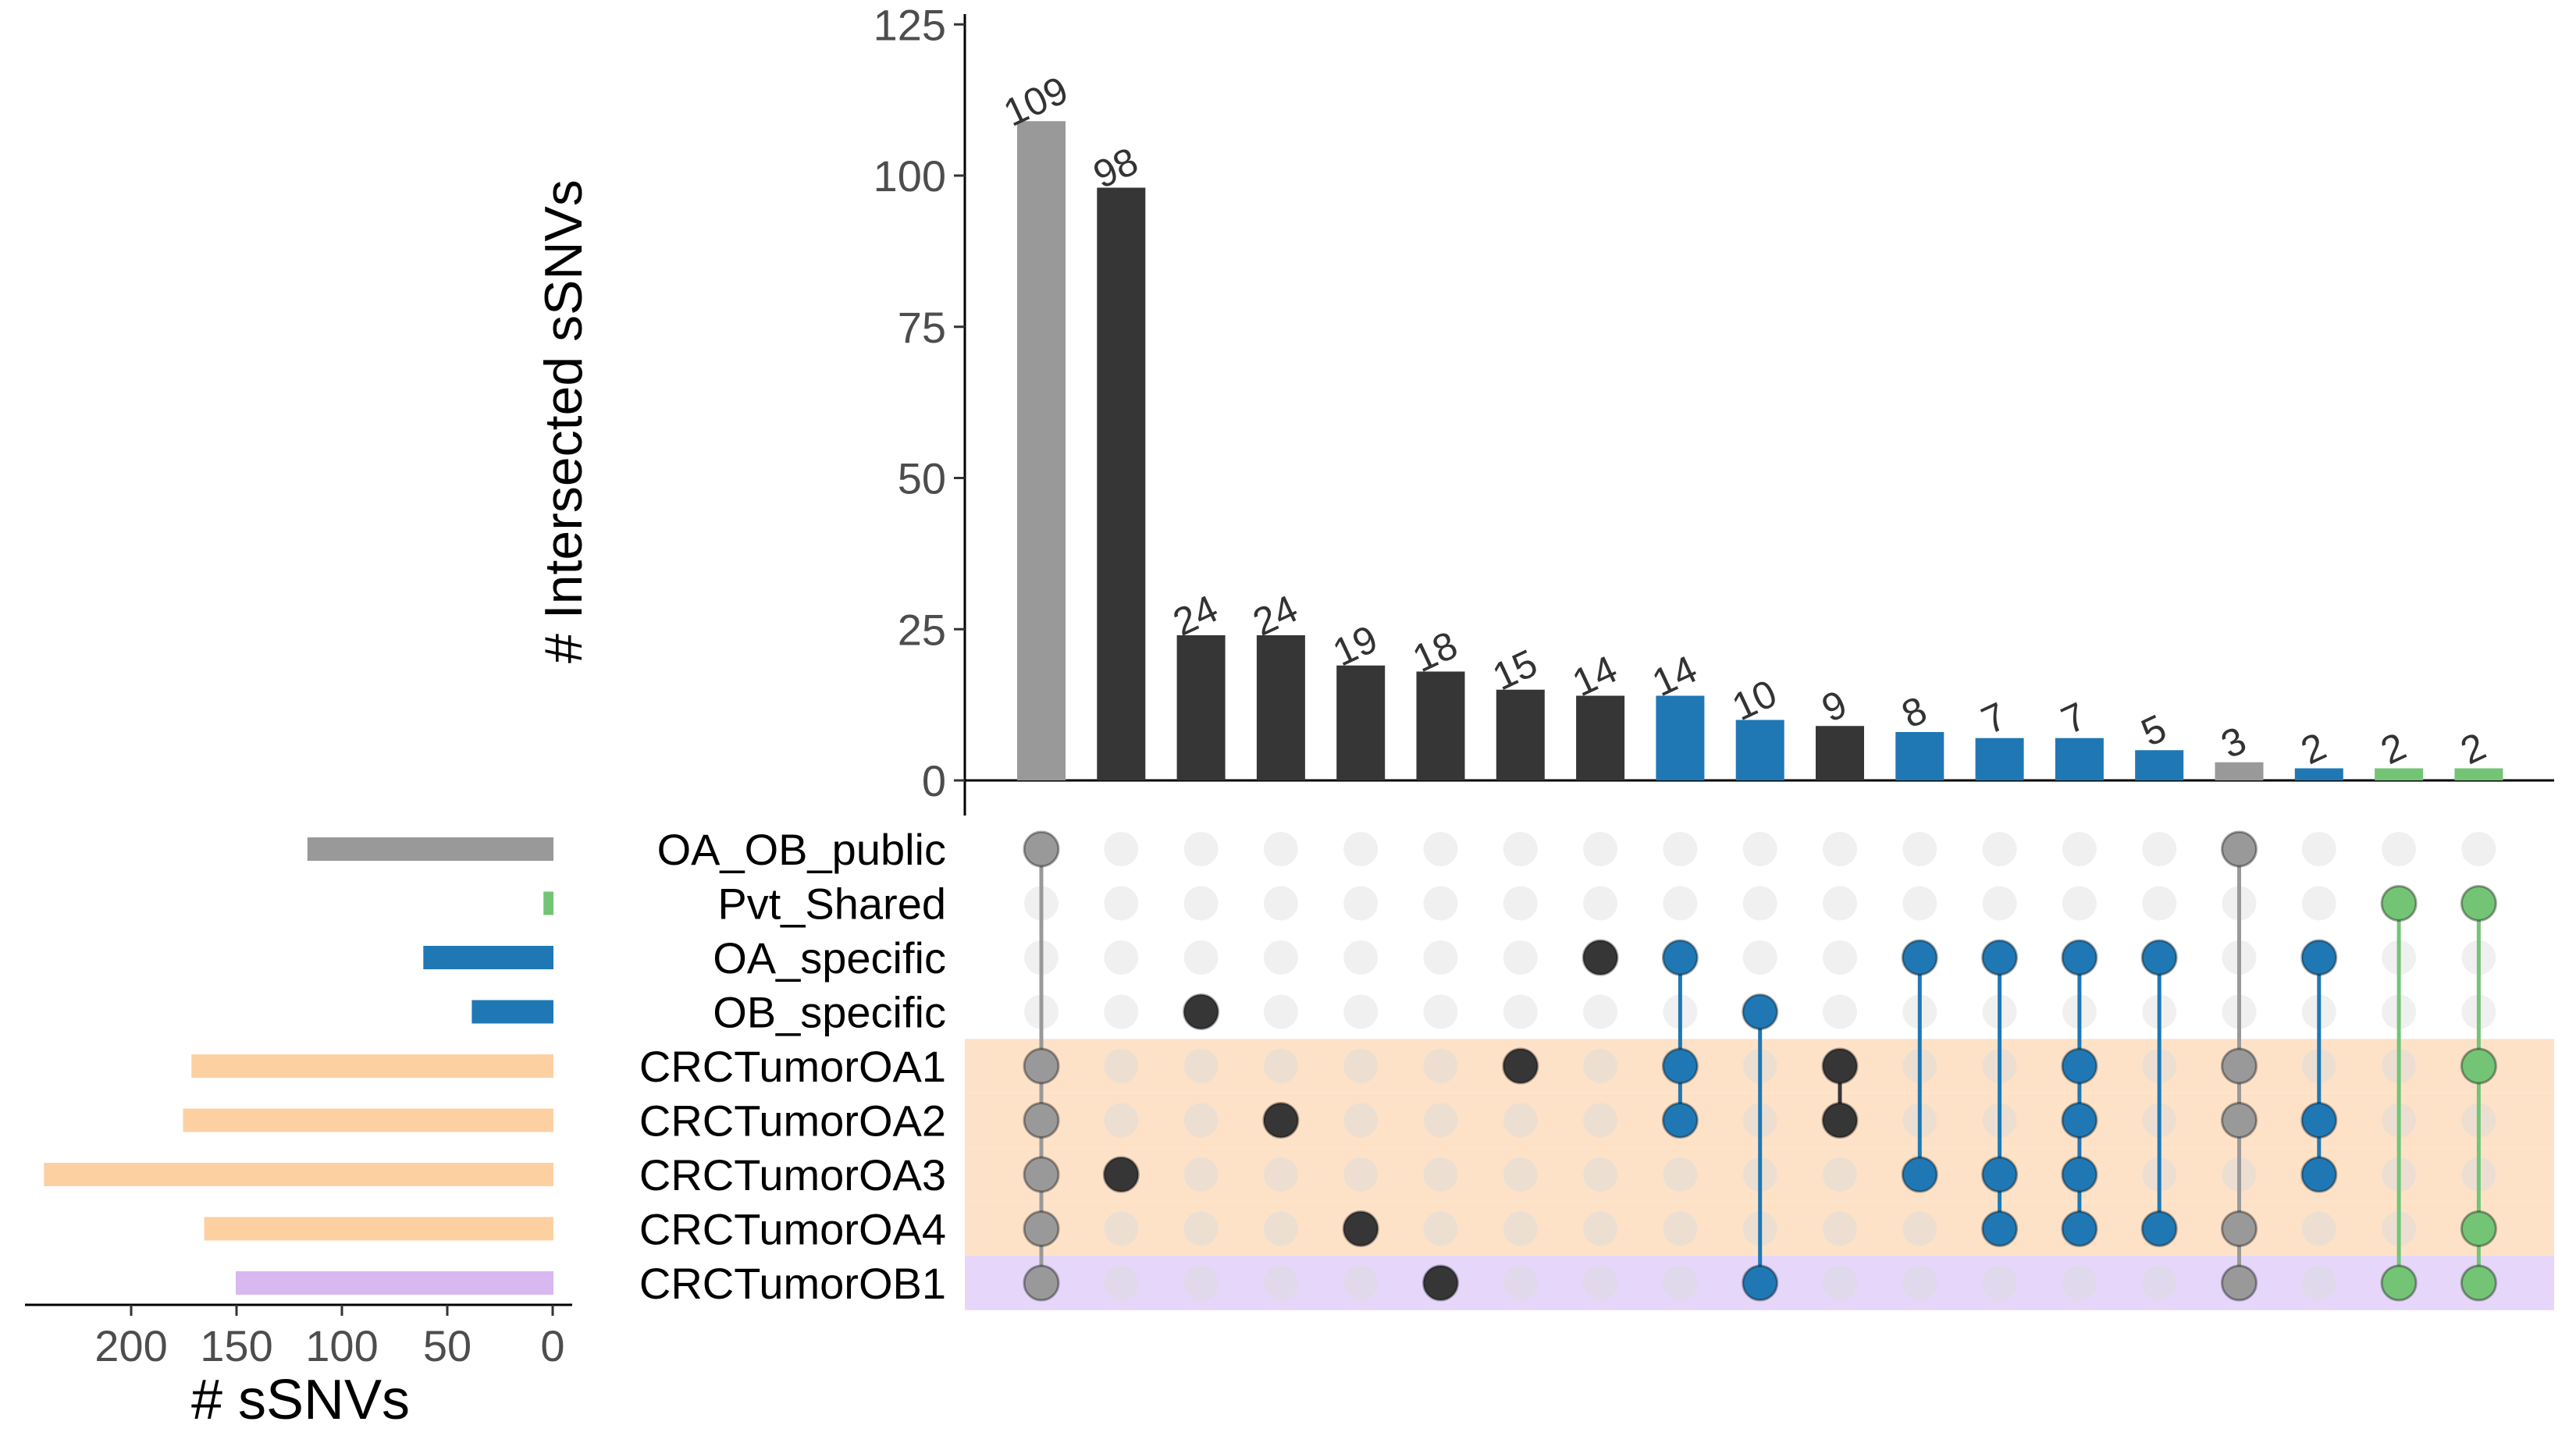 This screenshot has height=1450, width=2576. What do you see at coordinates (934, 780) in the screenshot?
I see `y-tick-label: 0` at bounding box center [934, 780].